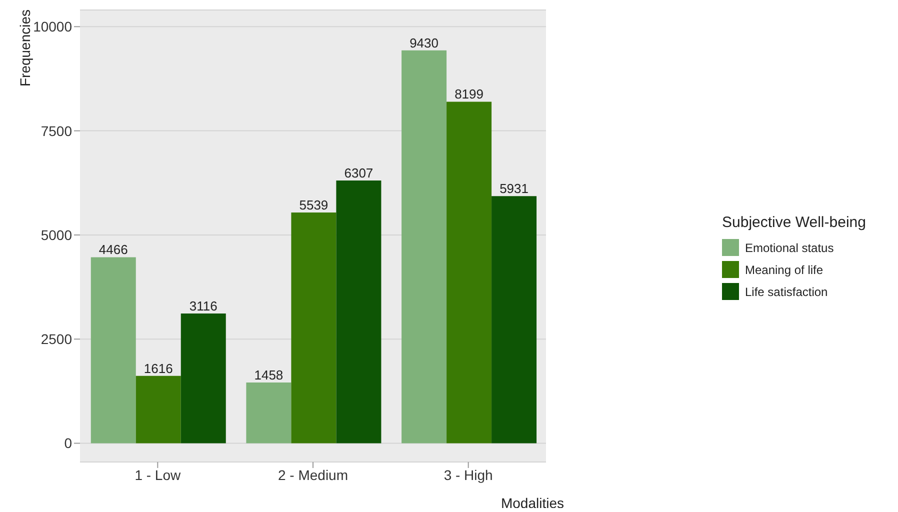  Describe the element at coordinates (789, 247) in the screenshot. I see `legend-label: Emotional status` at that location.